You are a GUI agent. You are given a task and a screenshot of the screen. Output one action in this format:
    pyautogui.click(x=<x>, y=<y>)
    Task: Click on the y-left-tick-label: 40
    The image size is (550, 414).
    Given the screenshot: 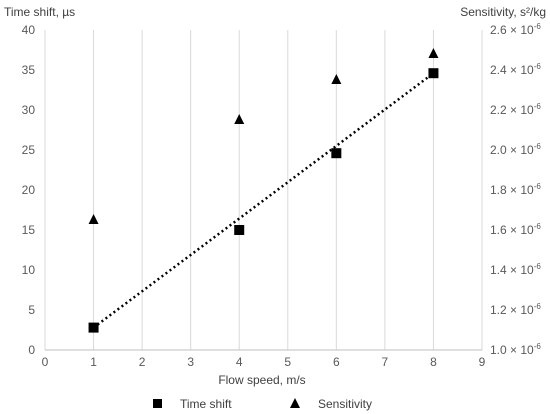 What is the action you would take?
    pyautogui.click(x=29, y=30)
    